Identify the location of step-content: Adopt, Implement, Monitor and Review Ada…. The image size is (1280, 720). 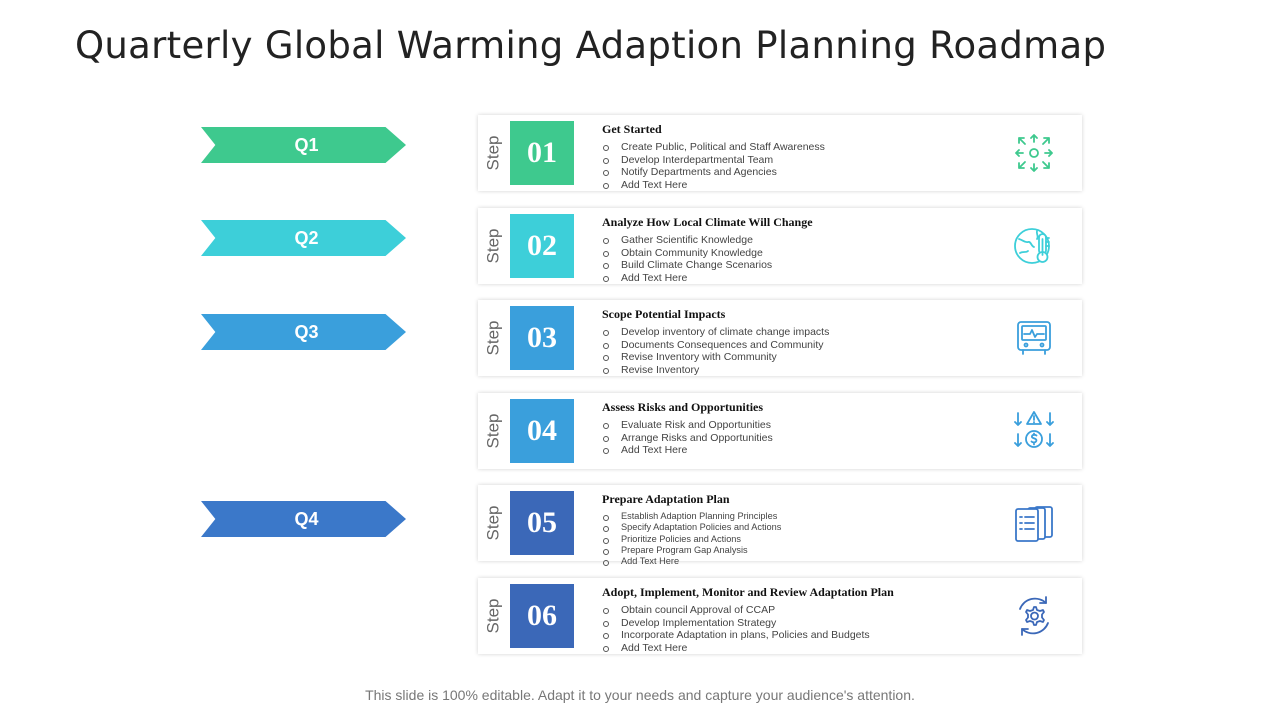
(802, 619).